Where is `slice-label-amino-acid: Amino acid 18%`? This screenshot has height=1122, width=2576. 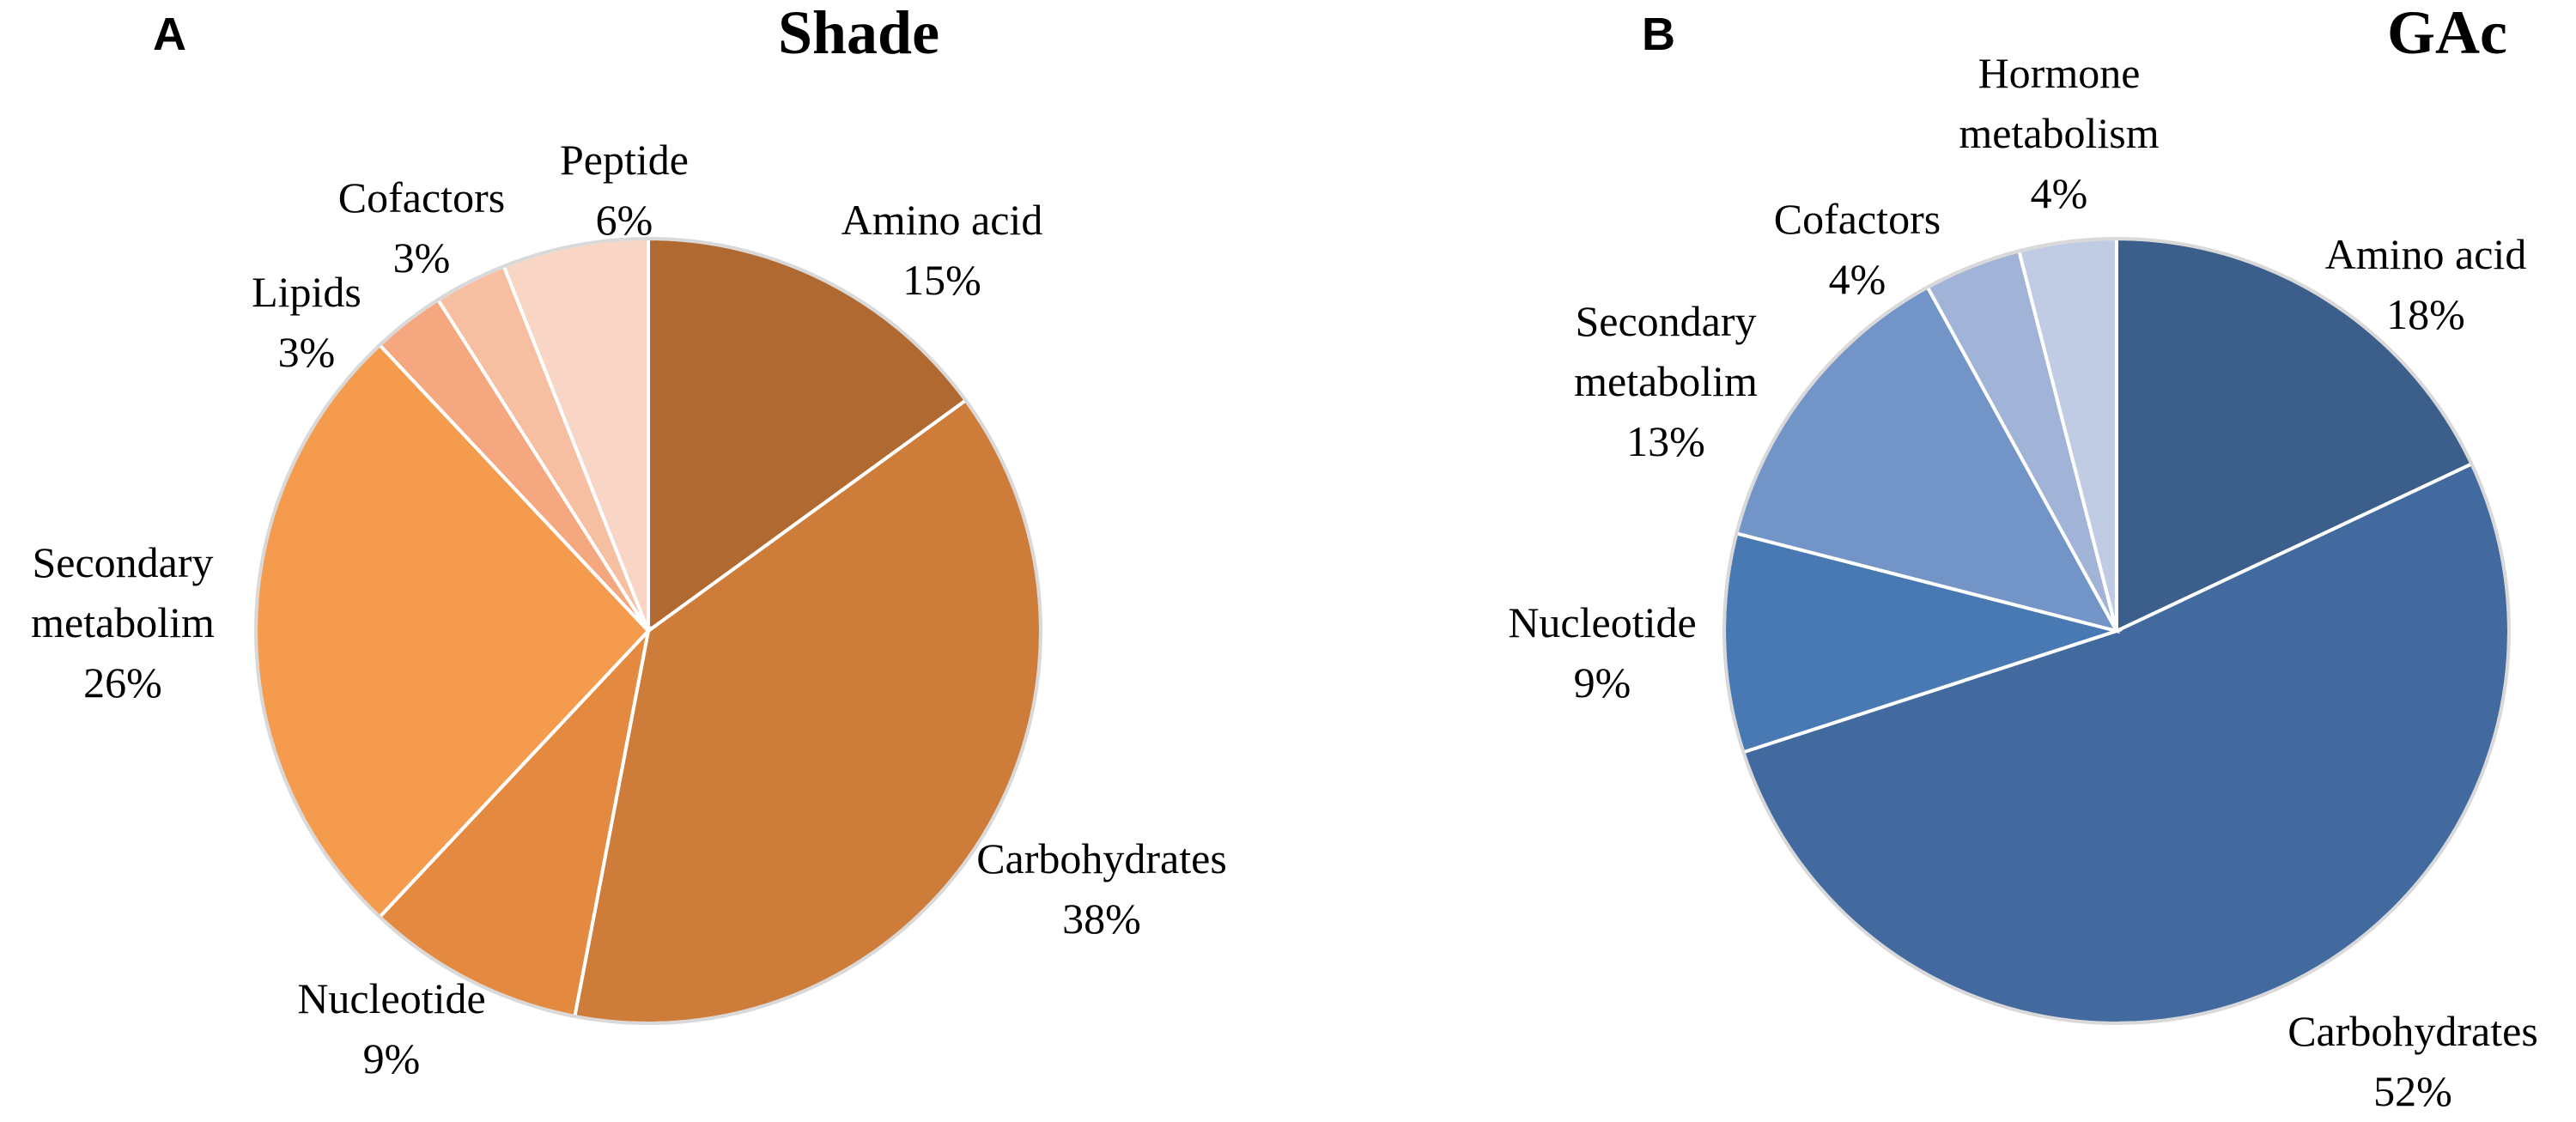
slice-label-amino-acid: Amino acid 18% is located at coordinates (2426, 284).